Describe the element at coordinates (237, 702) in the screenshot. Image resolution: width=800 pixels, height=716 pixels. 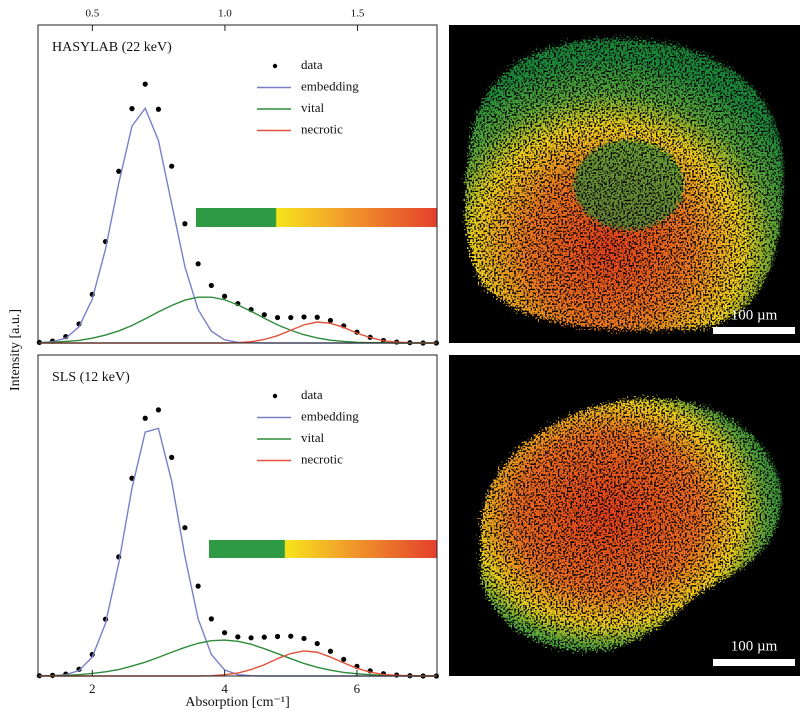
I see `x-axis-title: Absorption [cm⁻¹]` at that location.